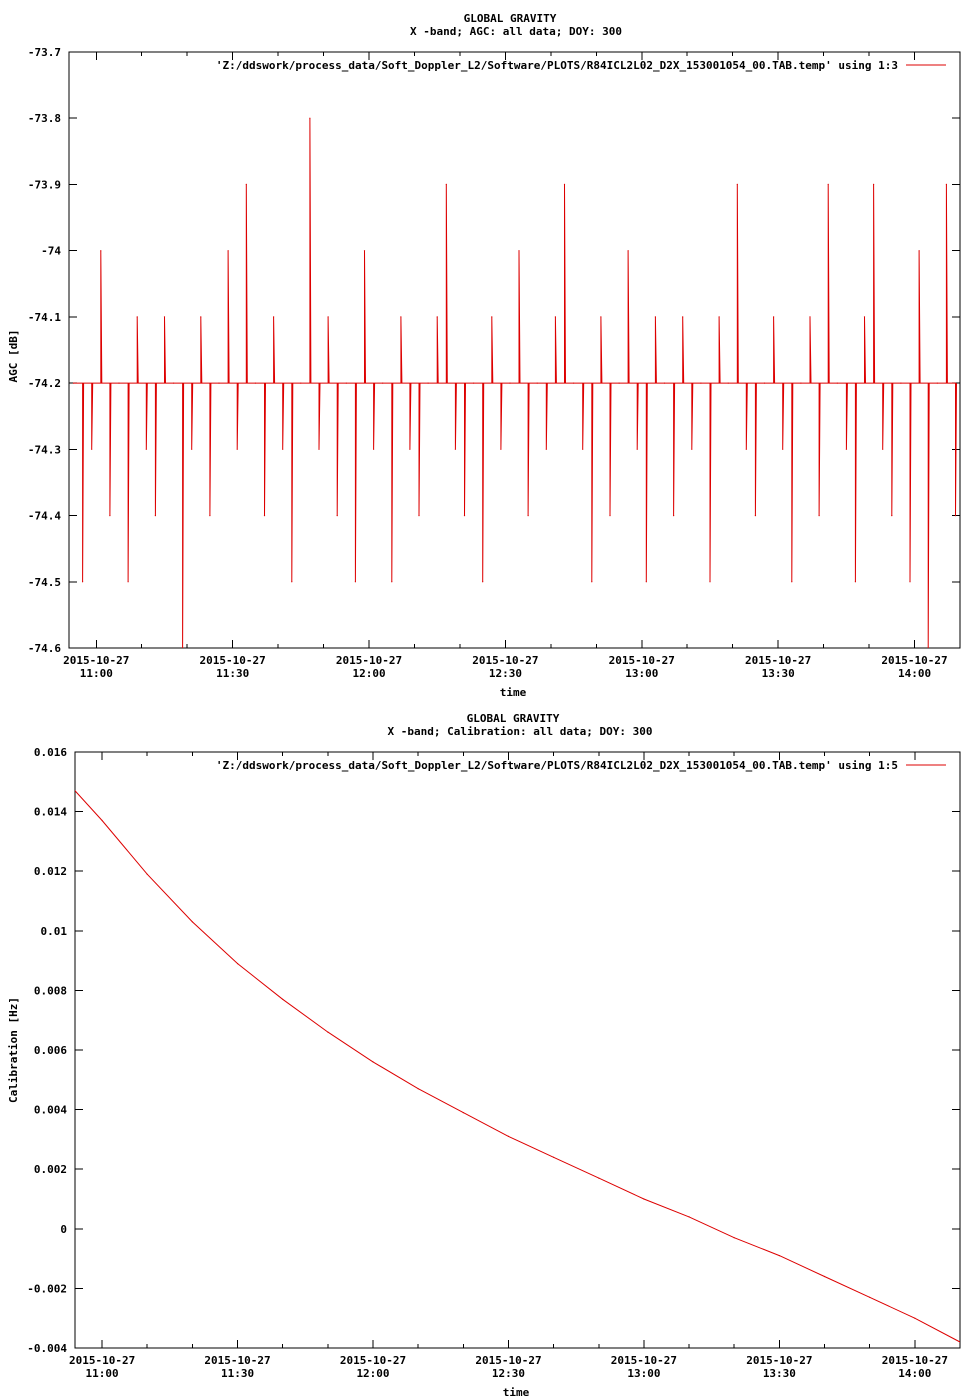 The image size is (980, 1400). What do you see at coordinates (44, 449) in the screenshot?
I see `agc-chart-ytick-label: -74.3` at bounding box center [44, 449].